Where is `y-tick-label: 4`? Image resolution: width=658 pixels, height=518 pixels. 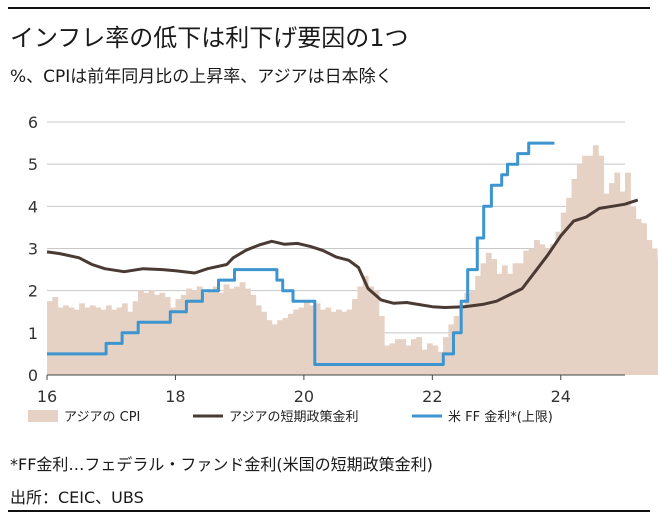
y-tick-label: 4 is located at coordinates (33, 206).